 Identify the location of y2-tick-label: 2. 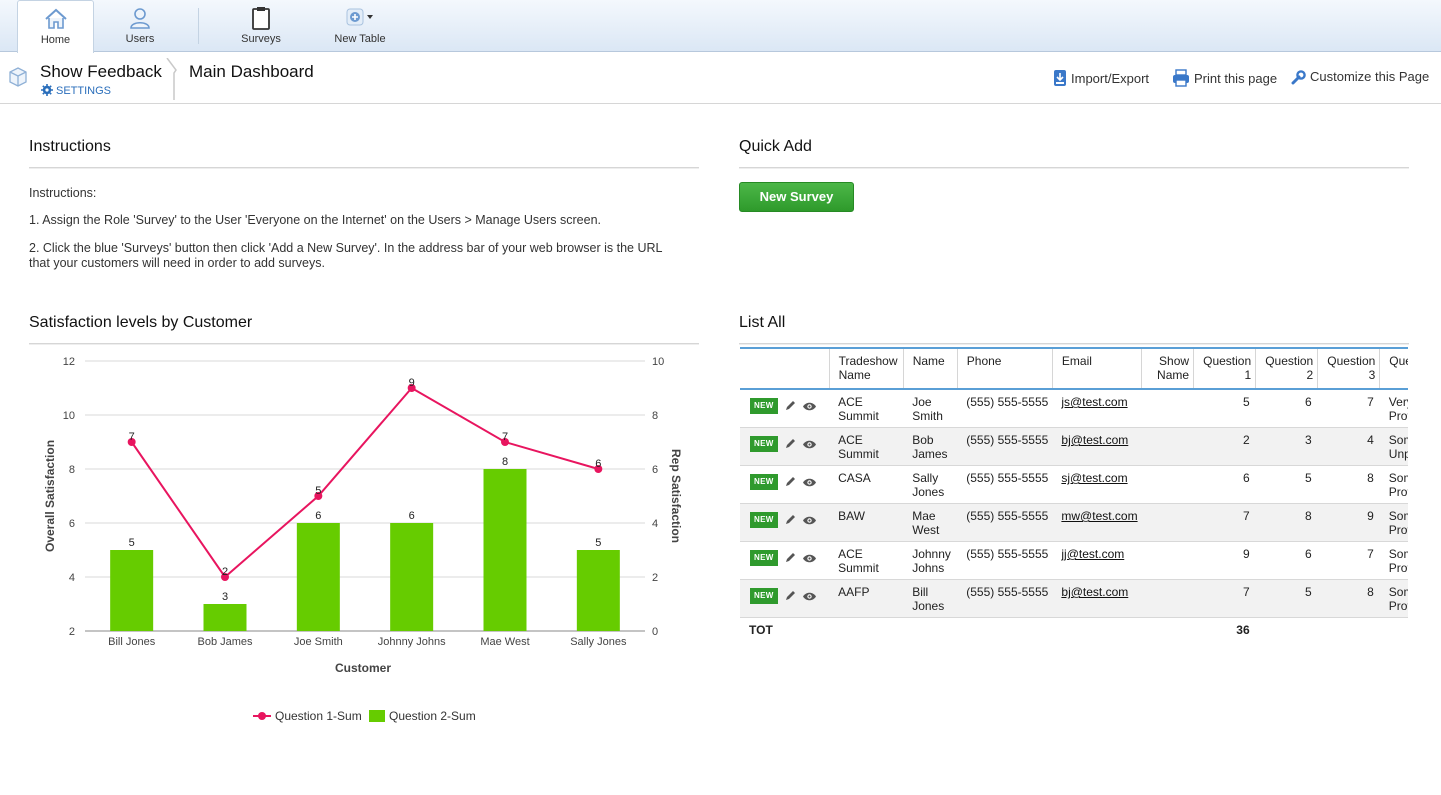
(655, 578).